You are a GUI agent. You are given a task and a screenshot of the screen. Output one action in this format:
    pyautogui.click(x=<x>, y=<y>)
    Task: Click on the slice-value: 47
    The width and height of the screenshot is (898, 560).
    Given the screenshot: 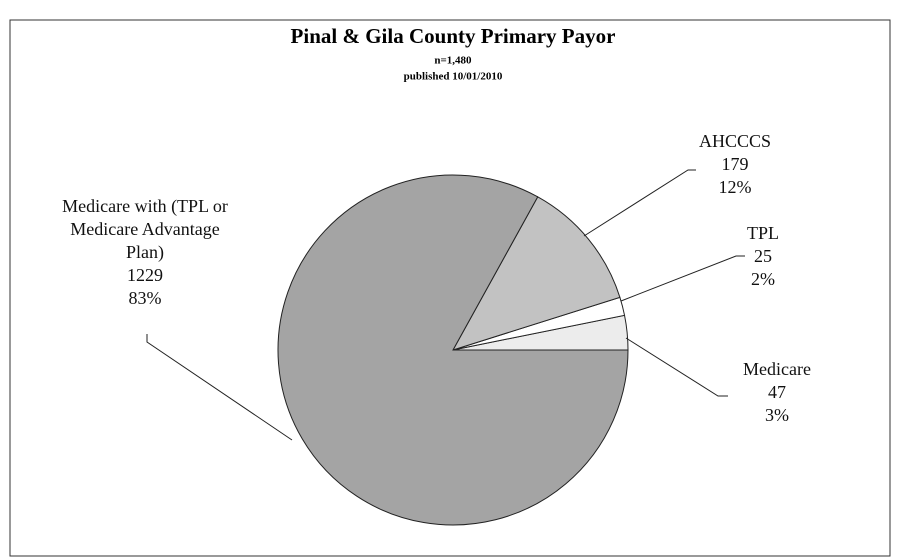 What is the action you would take?
    pyautogui.click(x=777, y=392)
    